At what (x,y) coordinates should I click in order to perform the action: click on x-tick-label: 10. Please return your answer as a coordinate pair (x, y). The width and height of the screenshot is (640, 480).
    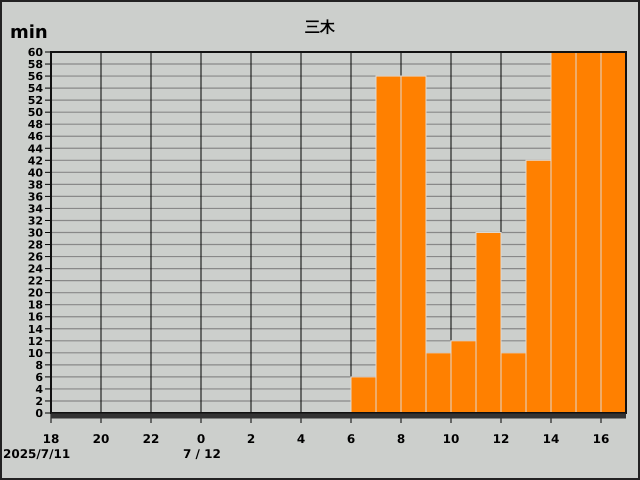
    Looking at the image, I should click on (451, 439).